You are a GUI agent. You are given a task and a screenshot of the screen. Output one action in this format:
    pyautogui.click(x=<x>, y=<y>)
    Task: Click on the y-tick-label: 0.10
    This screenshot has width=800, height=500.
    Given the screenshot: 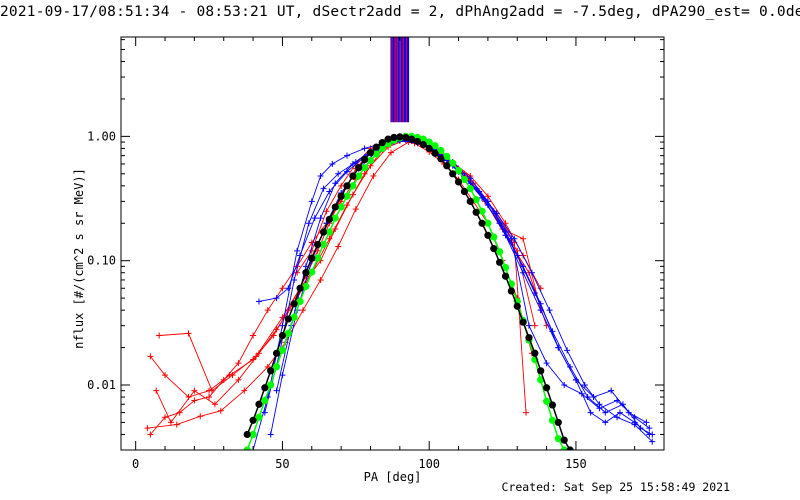 What is the action you would take?
    pyautogui.click(x=101, y=261)
    